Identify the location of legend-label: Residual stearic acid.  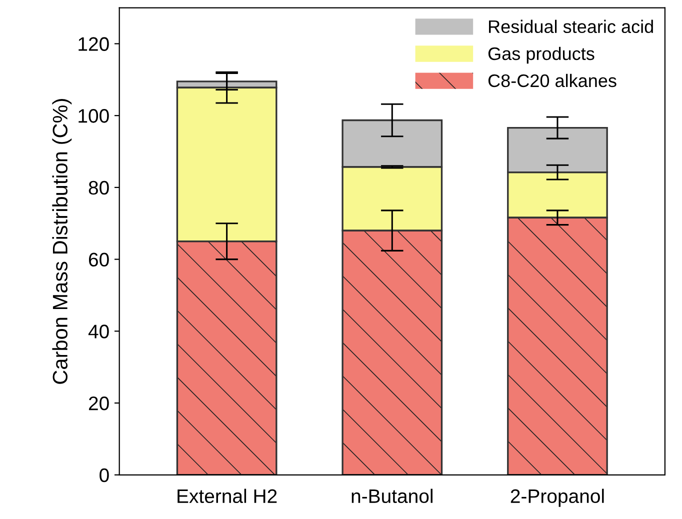
(571, 27).